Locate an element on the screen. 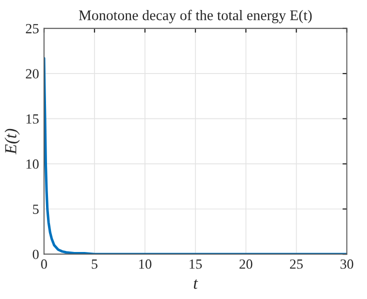 This screenshot has height=299, width=367. x-tick-label: 25 is located at coordinates (296, 264).